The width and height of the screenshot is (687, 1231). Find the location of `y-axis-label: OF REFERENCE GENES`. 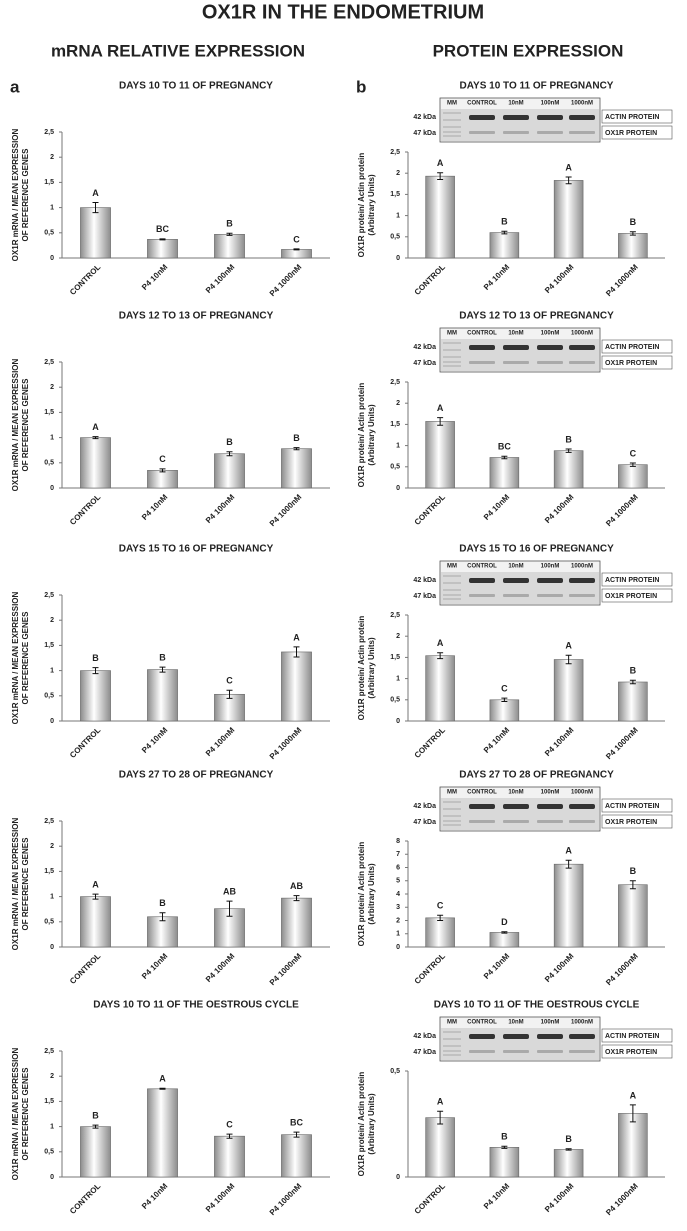

y-axis-label: OF REFERENCE GENES is located at coordinates (25, 658).